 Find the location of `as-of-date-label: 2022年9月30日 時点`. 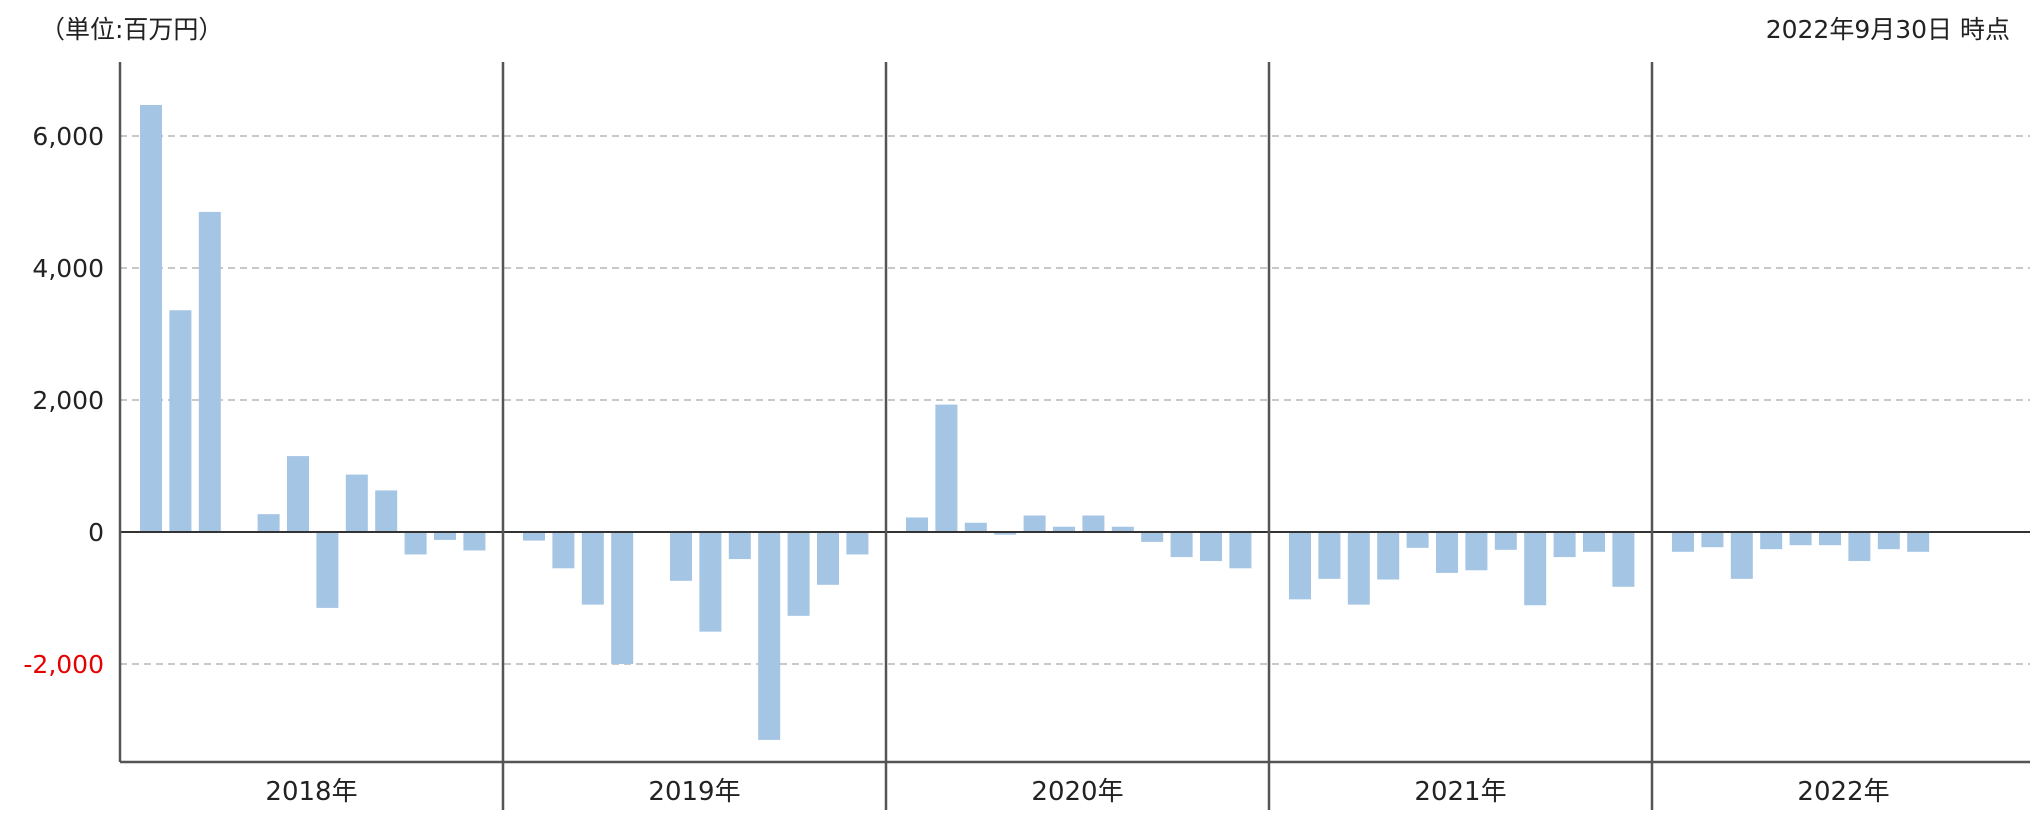

as-of-date-label: 2022年9月30日 時点 is located at coordinates (1887, 29).